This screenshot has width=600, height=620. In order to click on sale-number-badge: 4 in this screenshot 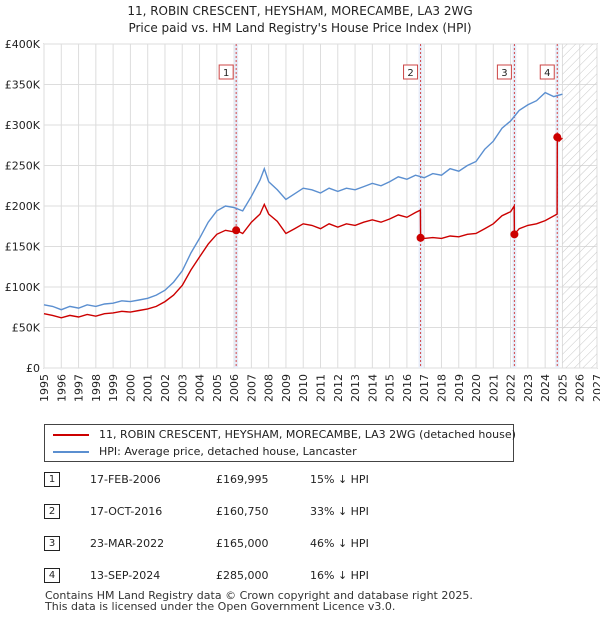, I will do `click(52, 575)`.